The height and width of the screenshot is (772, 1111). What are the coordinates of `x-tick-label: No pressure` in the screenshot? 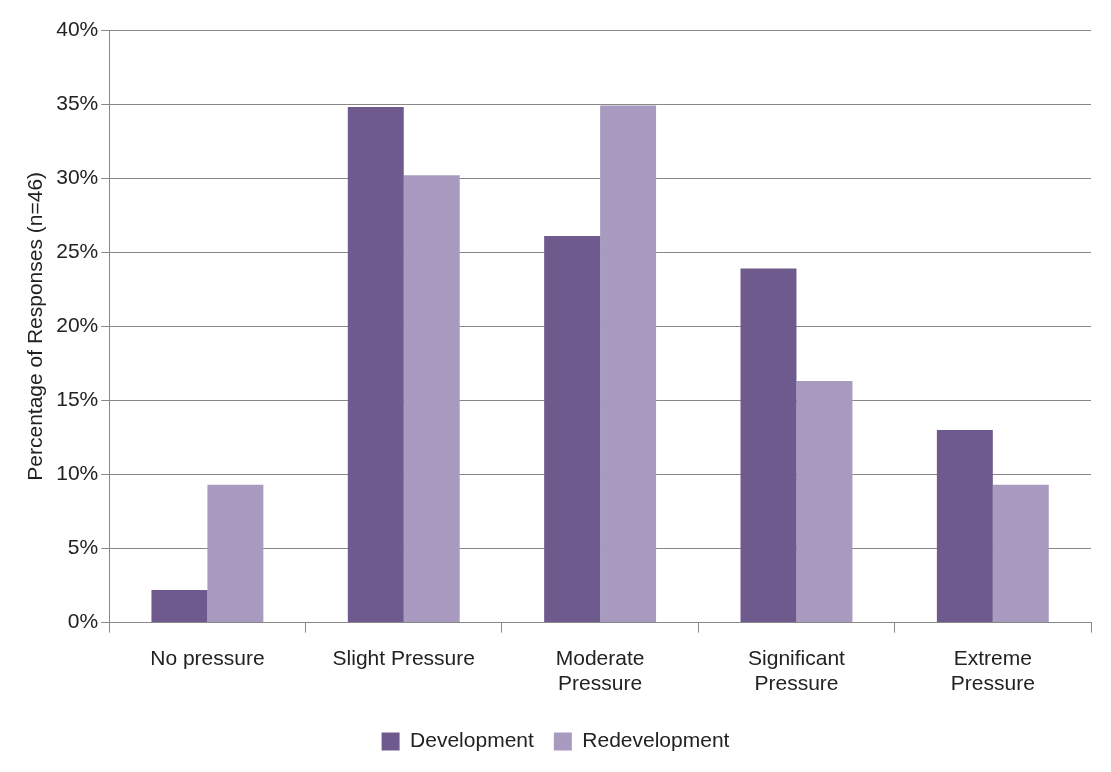 It's located at (207, 657).